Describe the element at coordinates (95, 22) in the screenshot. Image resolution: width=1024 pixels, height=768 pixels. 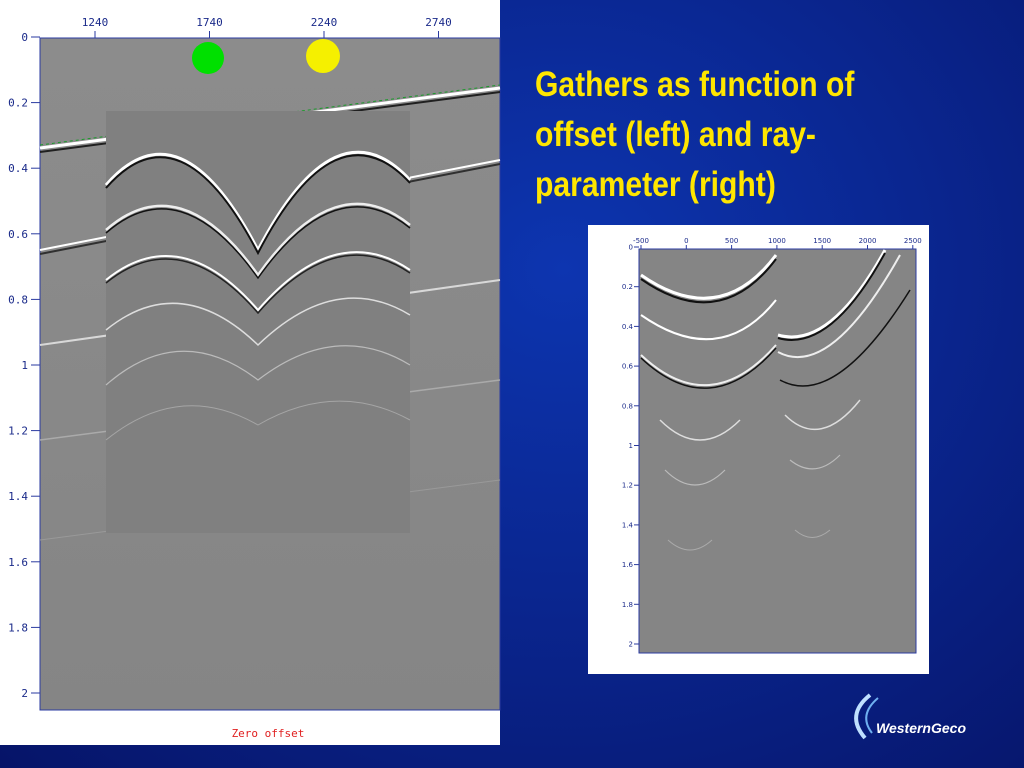
I see `x-tick-label: 1240` at that location.